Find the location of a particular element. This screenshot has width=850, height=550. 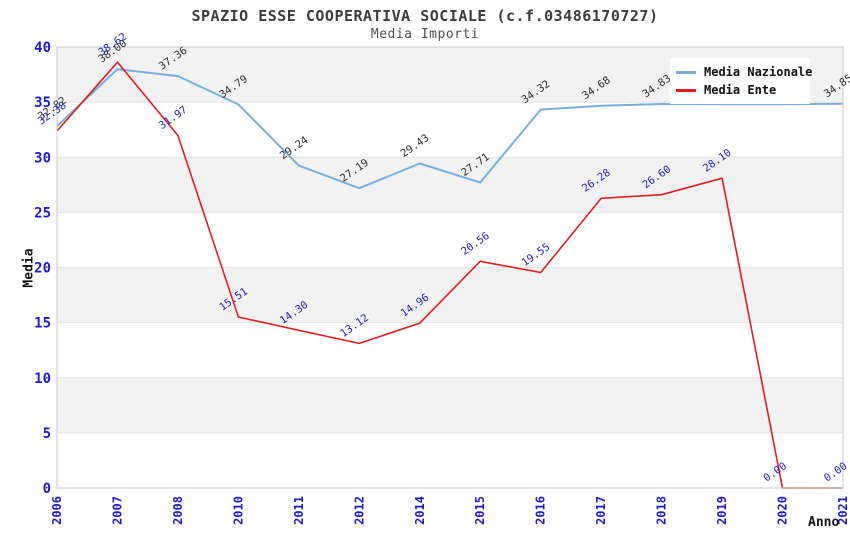

x-tick-label: 2006 is located at coordinates (57, 510).